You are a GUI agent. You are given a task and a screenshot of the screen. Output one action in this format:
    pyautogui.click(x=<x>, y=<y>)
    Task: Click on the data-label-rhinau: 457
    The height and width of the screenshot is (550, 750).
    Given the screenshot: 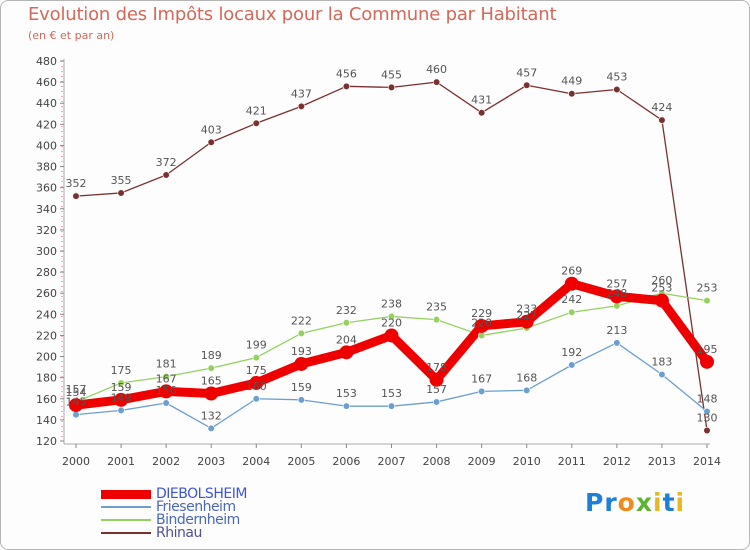 What is the action you would take?
    pyautogui.click(x=526, y=72)
    